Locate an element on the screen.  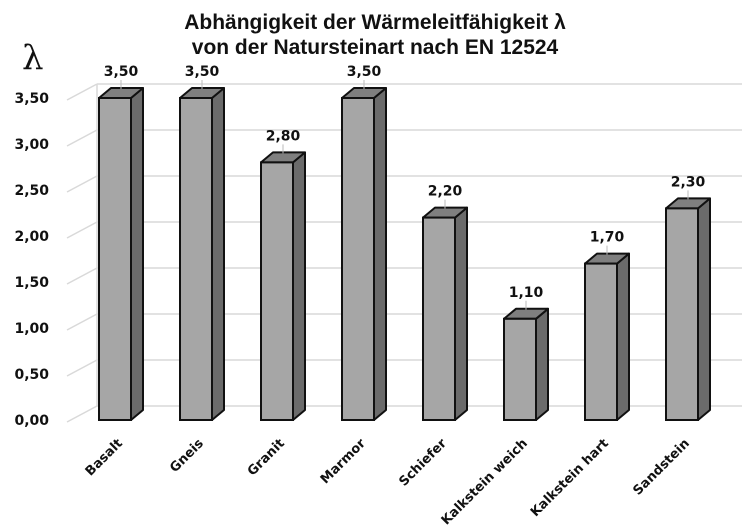
bar-schiefer: 2,20 is located at coordinates (445, 302).